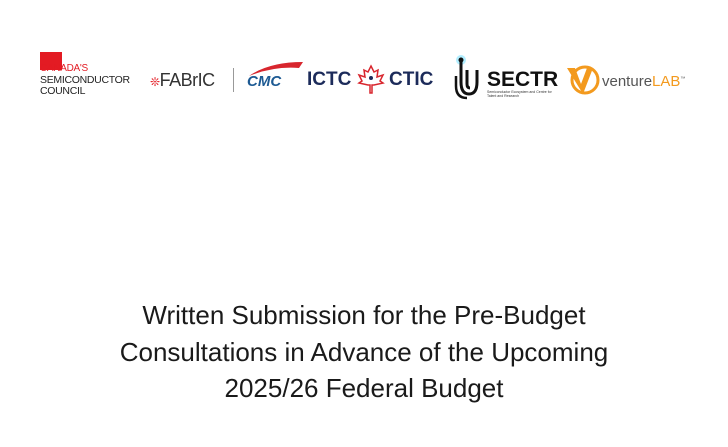  Describe the element at coordinates (364, 315) in the screenshot. I see `title-line: Written Submission for the Pre-Budget` at that location.